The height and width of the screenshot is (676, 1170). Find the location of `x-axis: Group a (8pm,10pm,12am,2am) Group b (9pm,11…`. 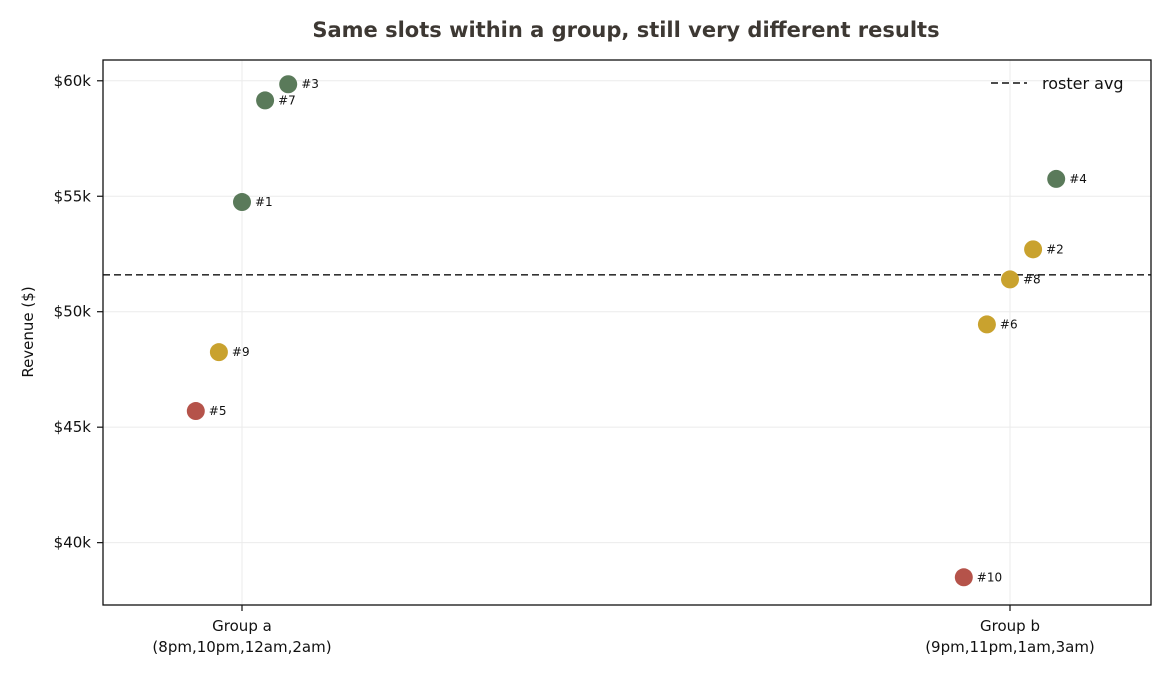

x-axis: Group a (8pm,10pm,12am,2am) Group b (9pm,11… is located at coordinates (623, 630).